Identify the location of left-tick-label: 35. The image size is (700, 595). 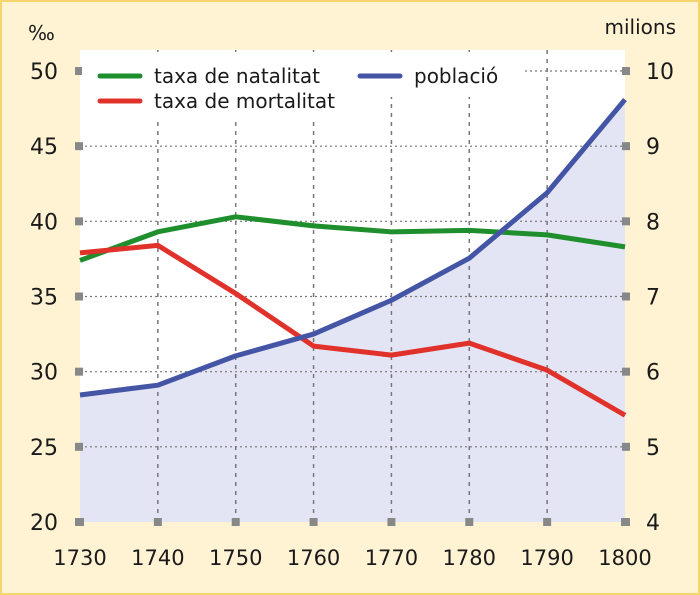
(44, 298).